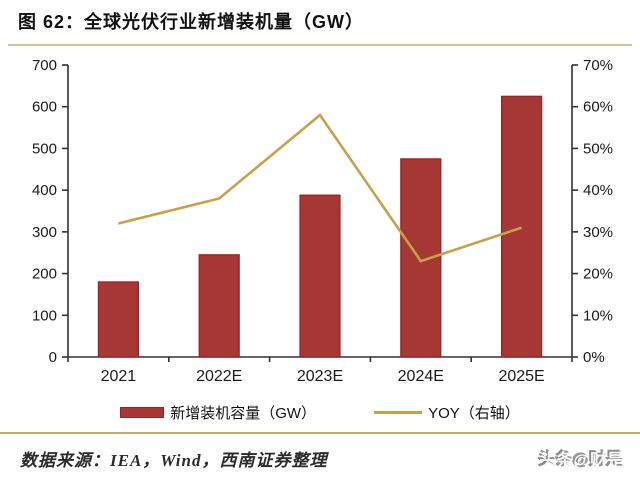 Image resolution: width=640 pixels, height=479 pixels. I want to click on left-axis-tick-label: 400, so click(44, 190).